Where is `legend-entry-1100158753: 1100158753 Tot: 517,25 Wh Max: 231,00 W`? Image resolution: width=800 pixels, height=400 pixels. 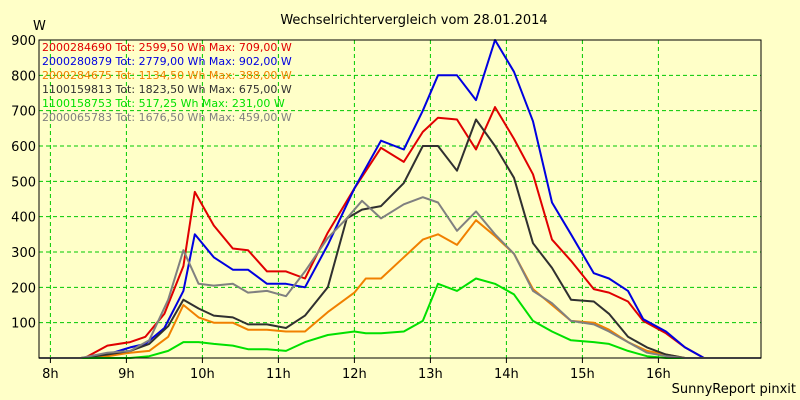
legend-entry-1100158753: 1100158753 Tot: 517,25 Wh Max: 231,00 W is located at coordinates (163, 103).